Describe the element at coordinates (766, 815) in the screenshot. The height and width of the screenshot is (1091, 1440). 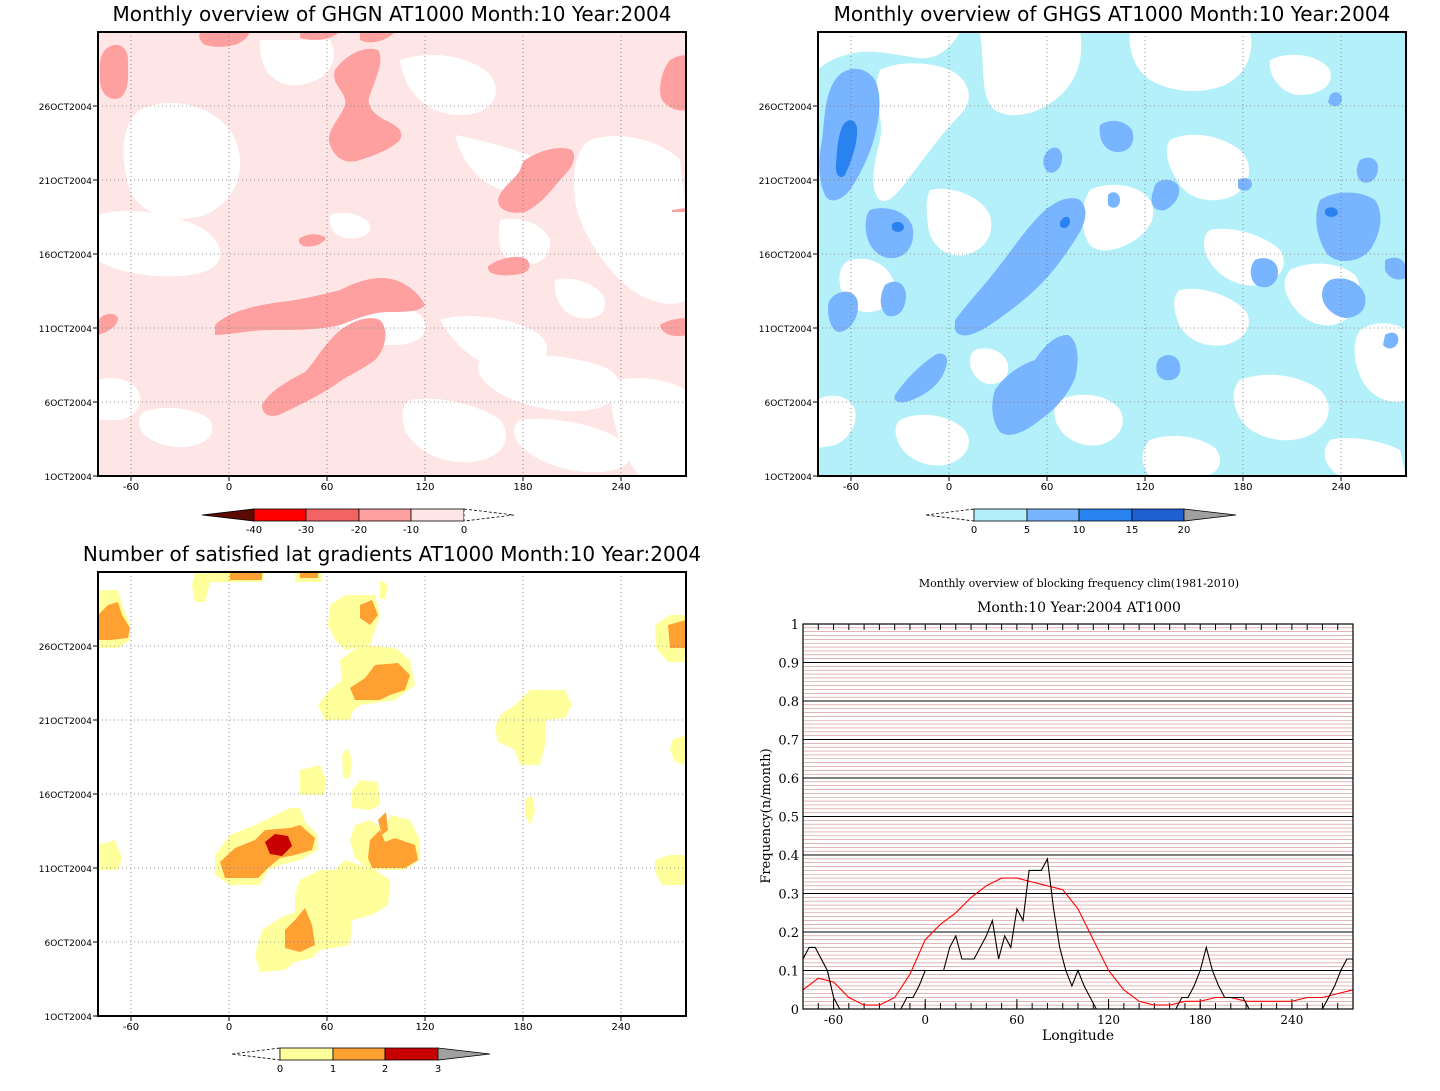
I see `freq-y-axis-label: Frequency(n/month)` at that location.